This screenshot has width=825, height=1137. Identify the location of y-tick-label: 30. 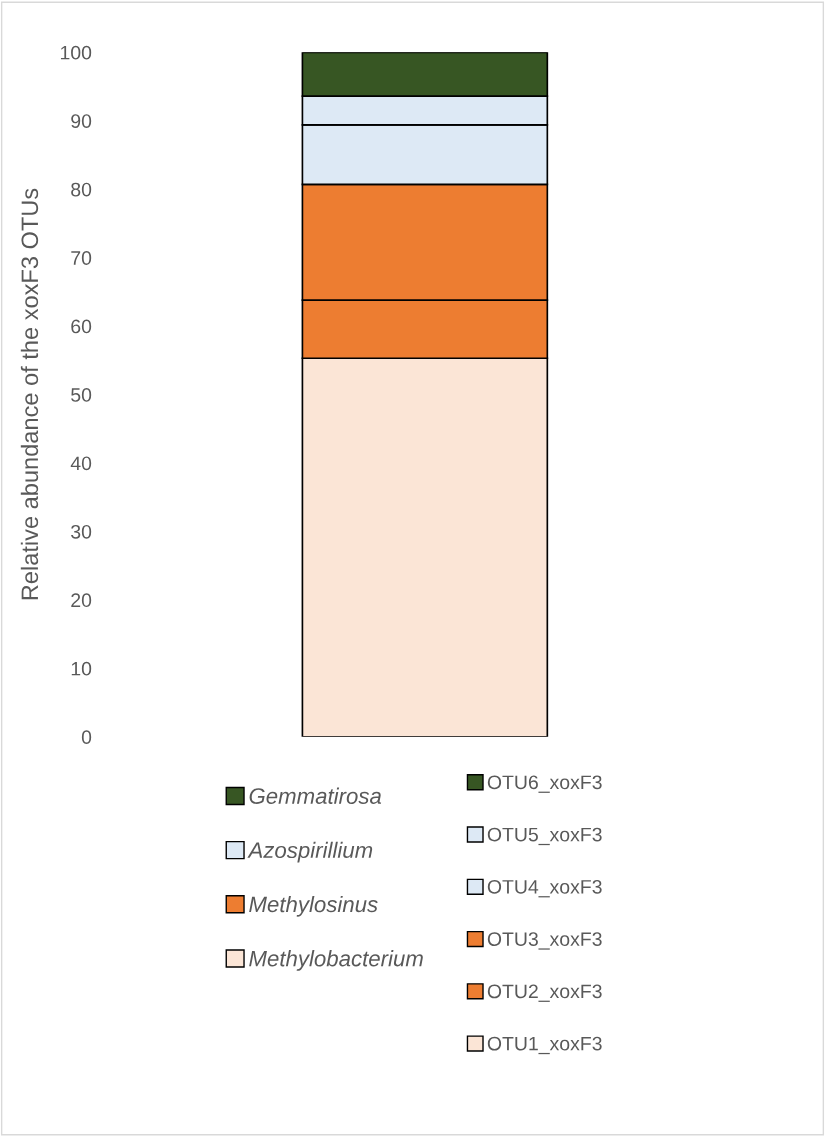
(81, 531).